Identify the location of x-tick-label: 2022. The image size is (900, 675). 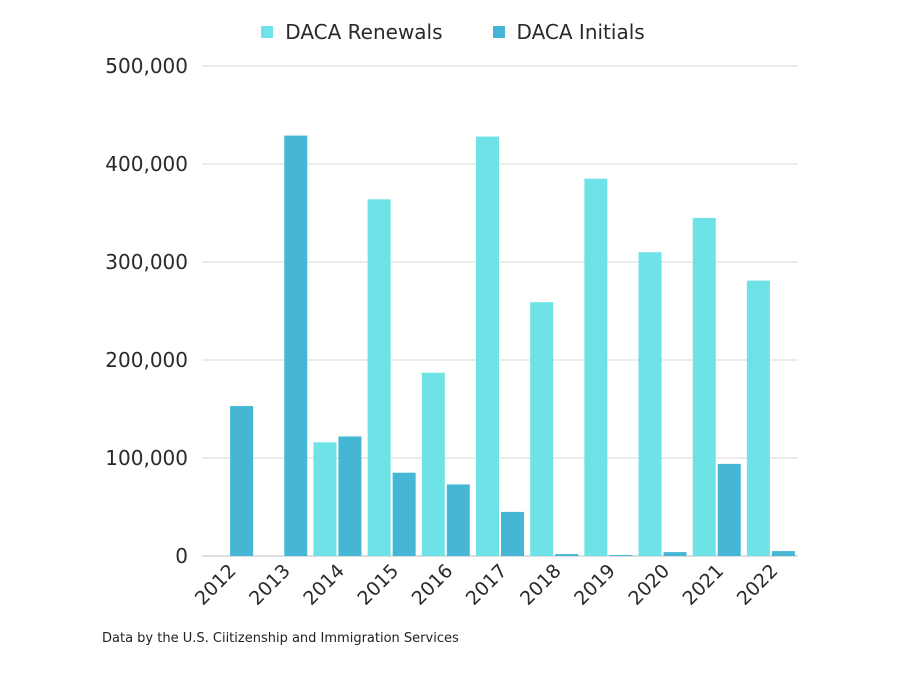
(758, 585).